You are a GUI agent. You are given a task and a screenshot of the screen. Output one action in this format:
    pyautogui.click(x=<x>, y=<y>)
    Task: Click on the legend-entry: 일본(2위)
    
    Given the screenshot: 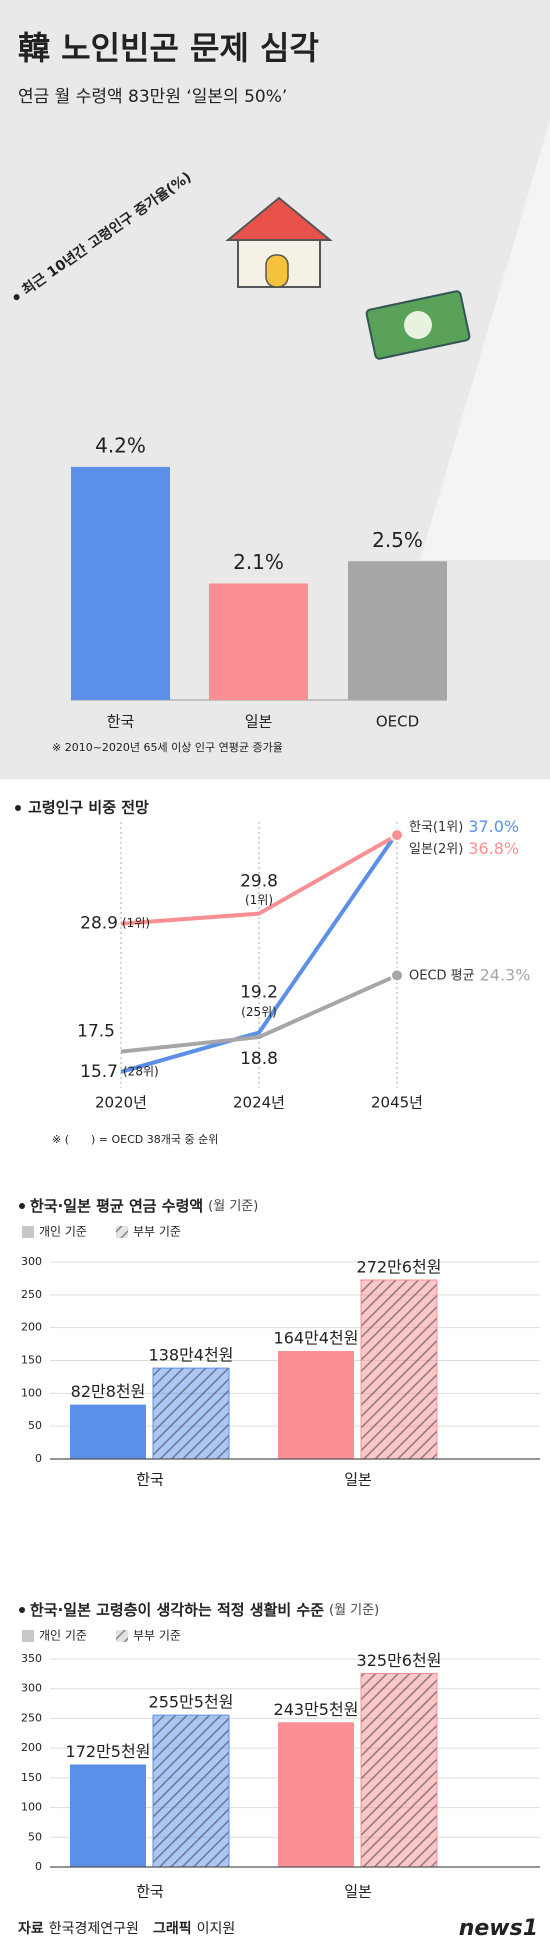 What is the action you would take?
    pyautogui.click(x=436, y=849)
    